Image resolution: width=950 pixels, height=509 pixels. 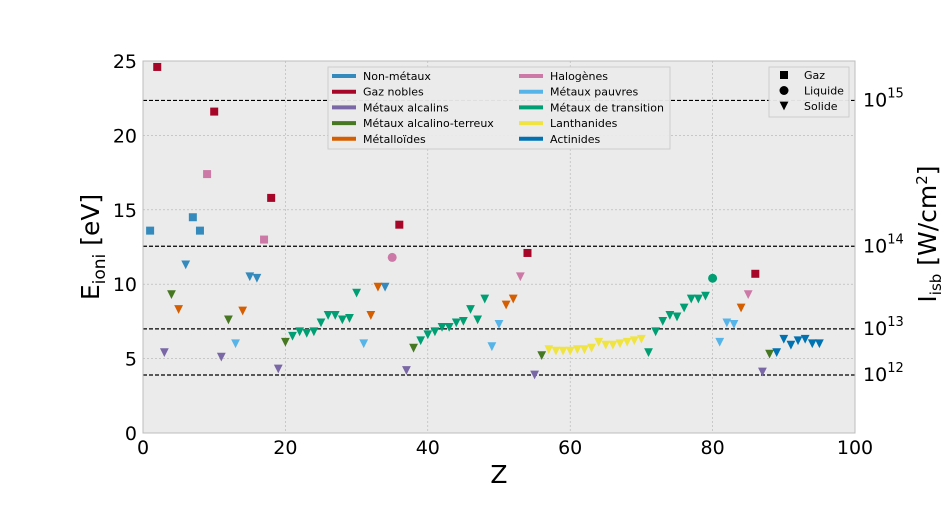 I want to click on x-tick-label: 40, so click(x=428, y=448).